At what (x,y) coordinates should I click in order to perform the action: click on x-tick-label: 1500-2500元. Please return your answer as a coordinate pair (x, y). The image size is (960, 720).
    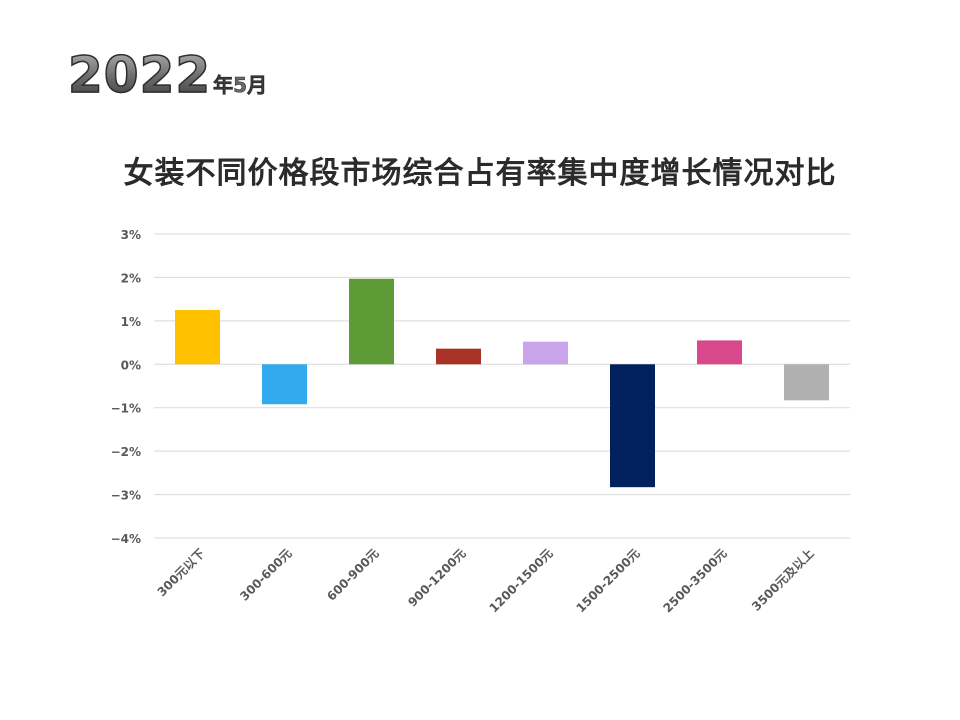
    Looking at the image, I should click on (607, 580).